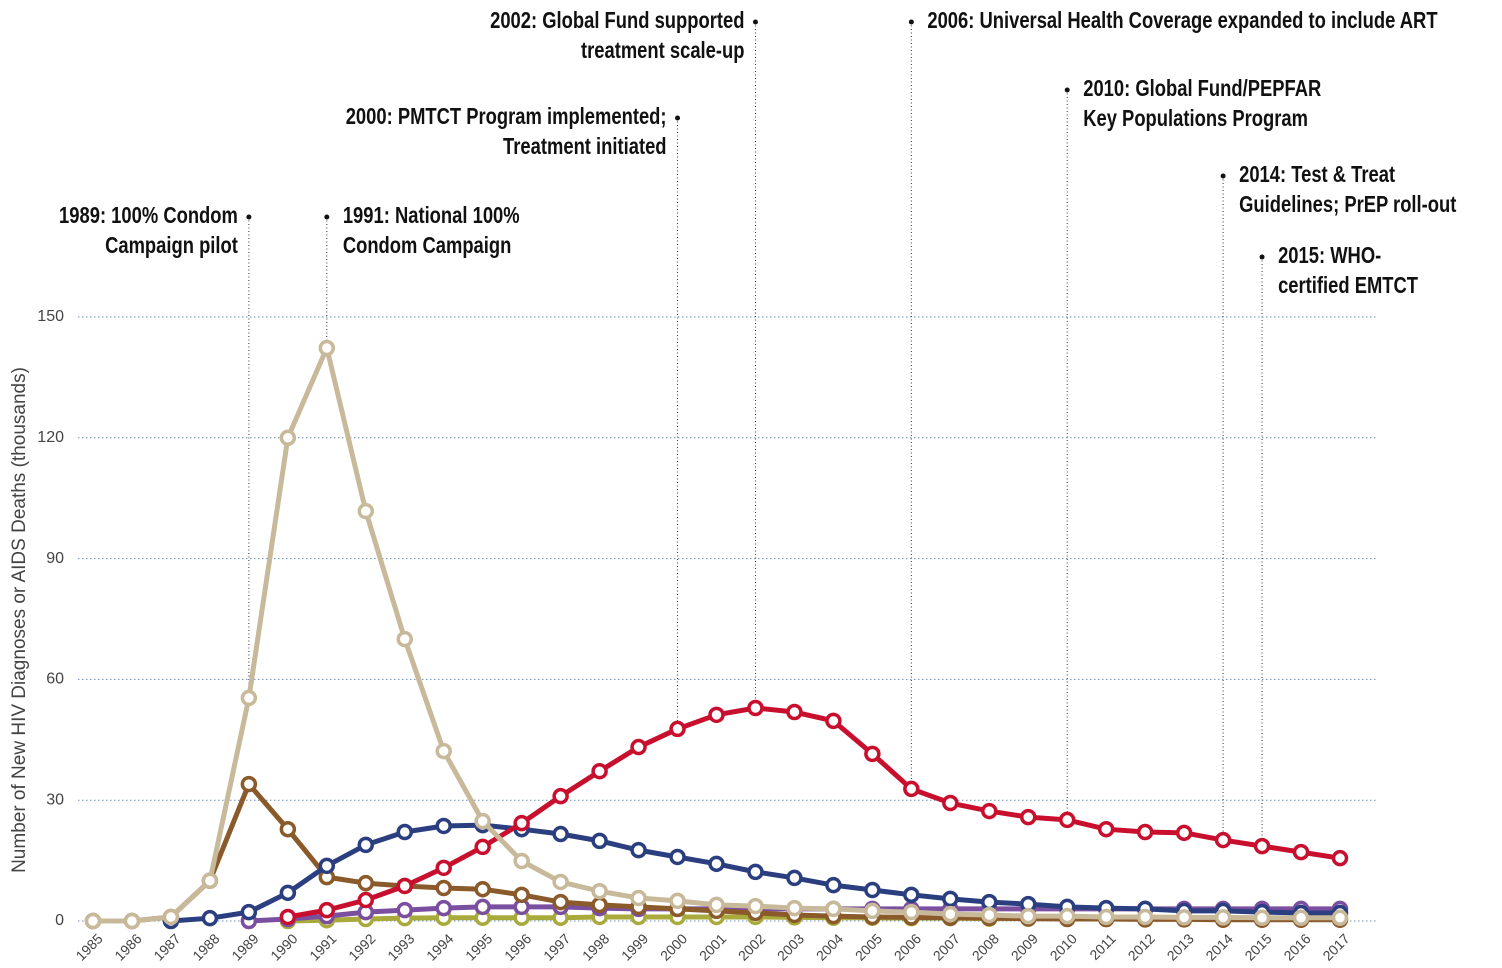 The width and height of the screenshot is (1502, 968). Describe the element at coordinates (50, 316) in the screenshot. I see `y-tick-label: 150` at that location.